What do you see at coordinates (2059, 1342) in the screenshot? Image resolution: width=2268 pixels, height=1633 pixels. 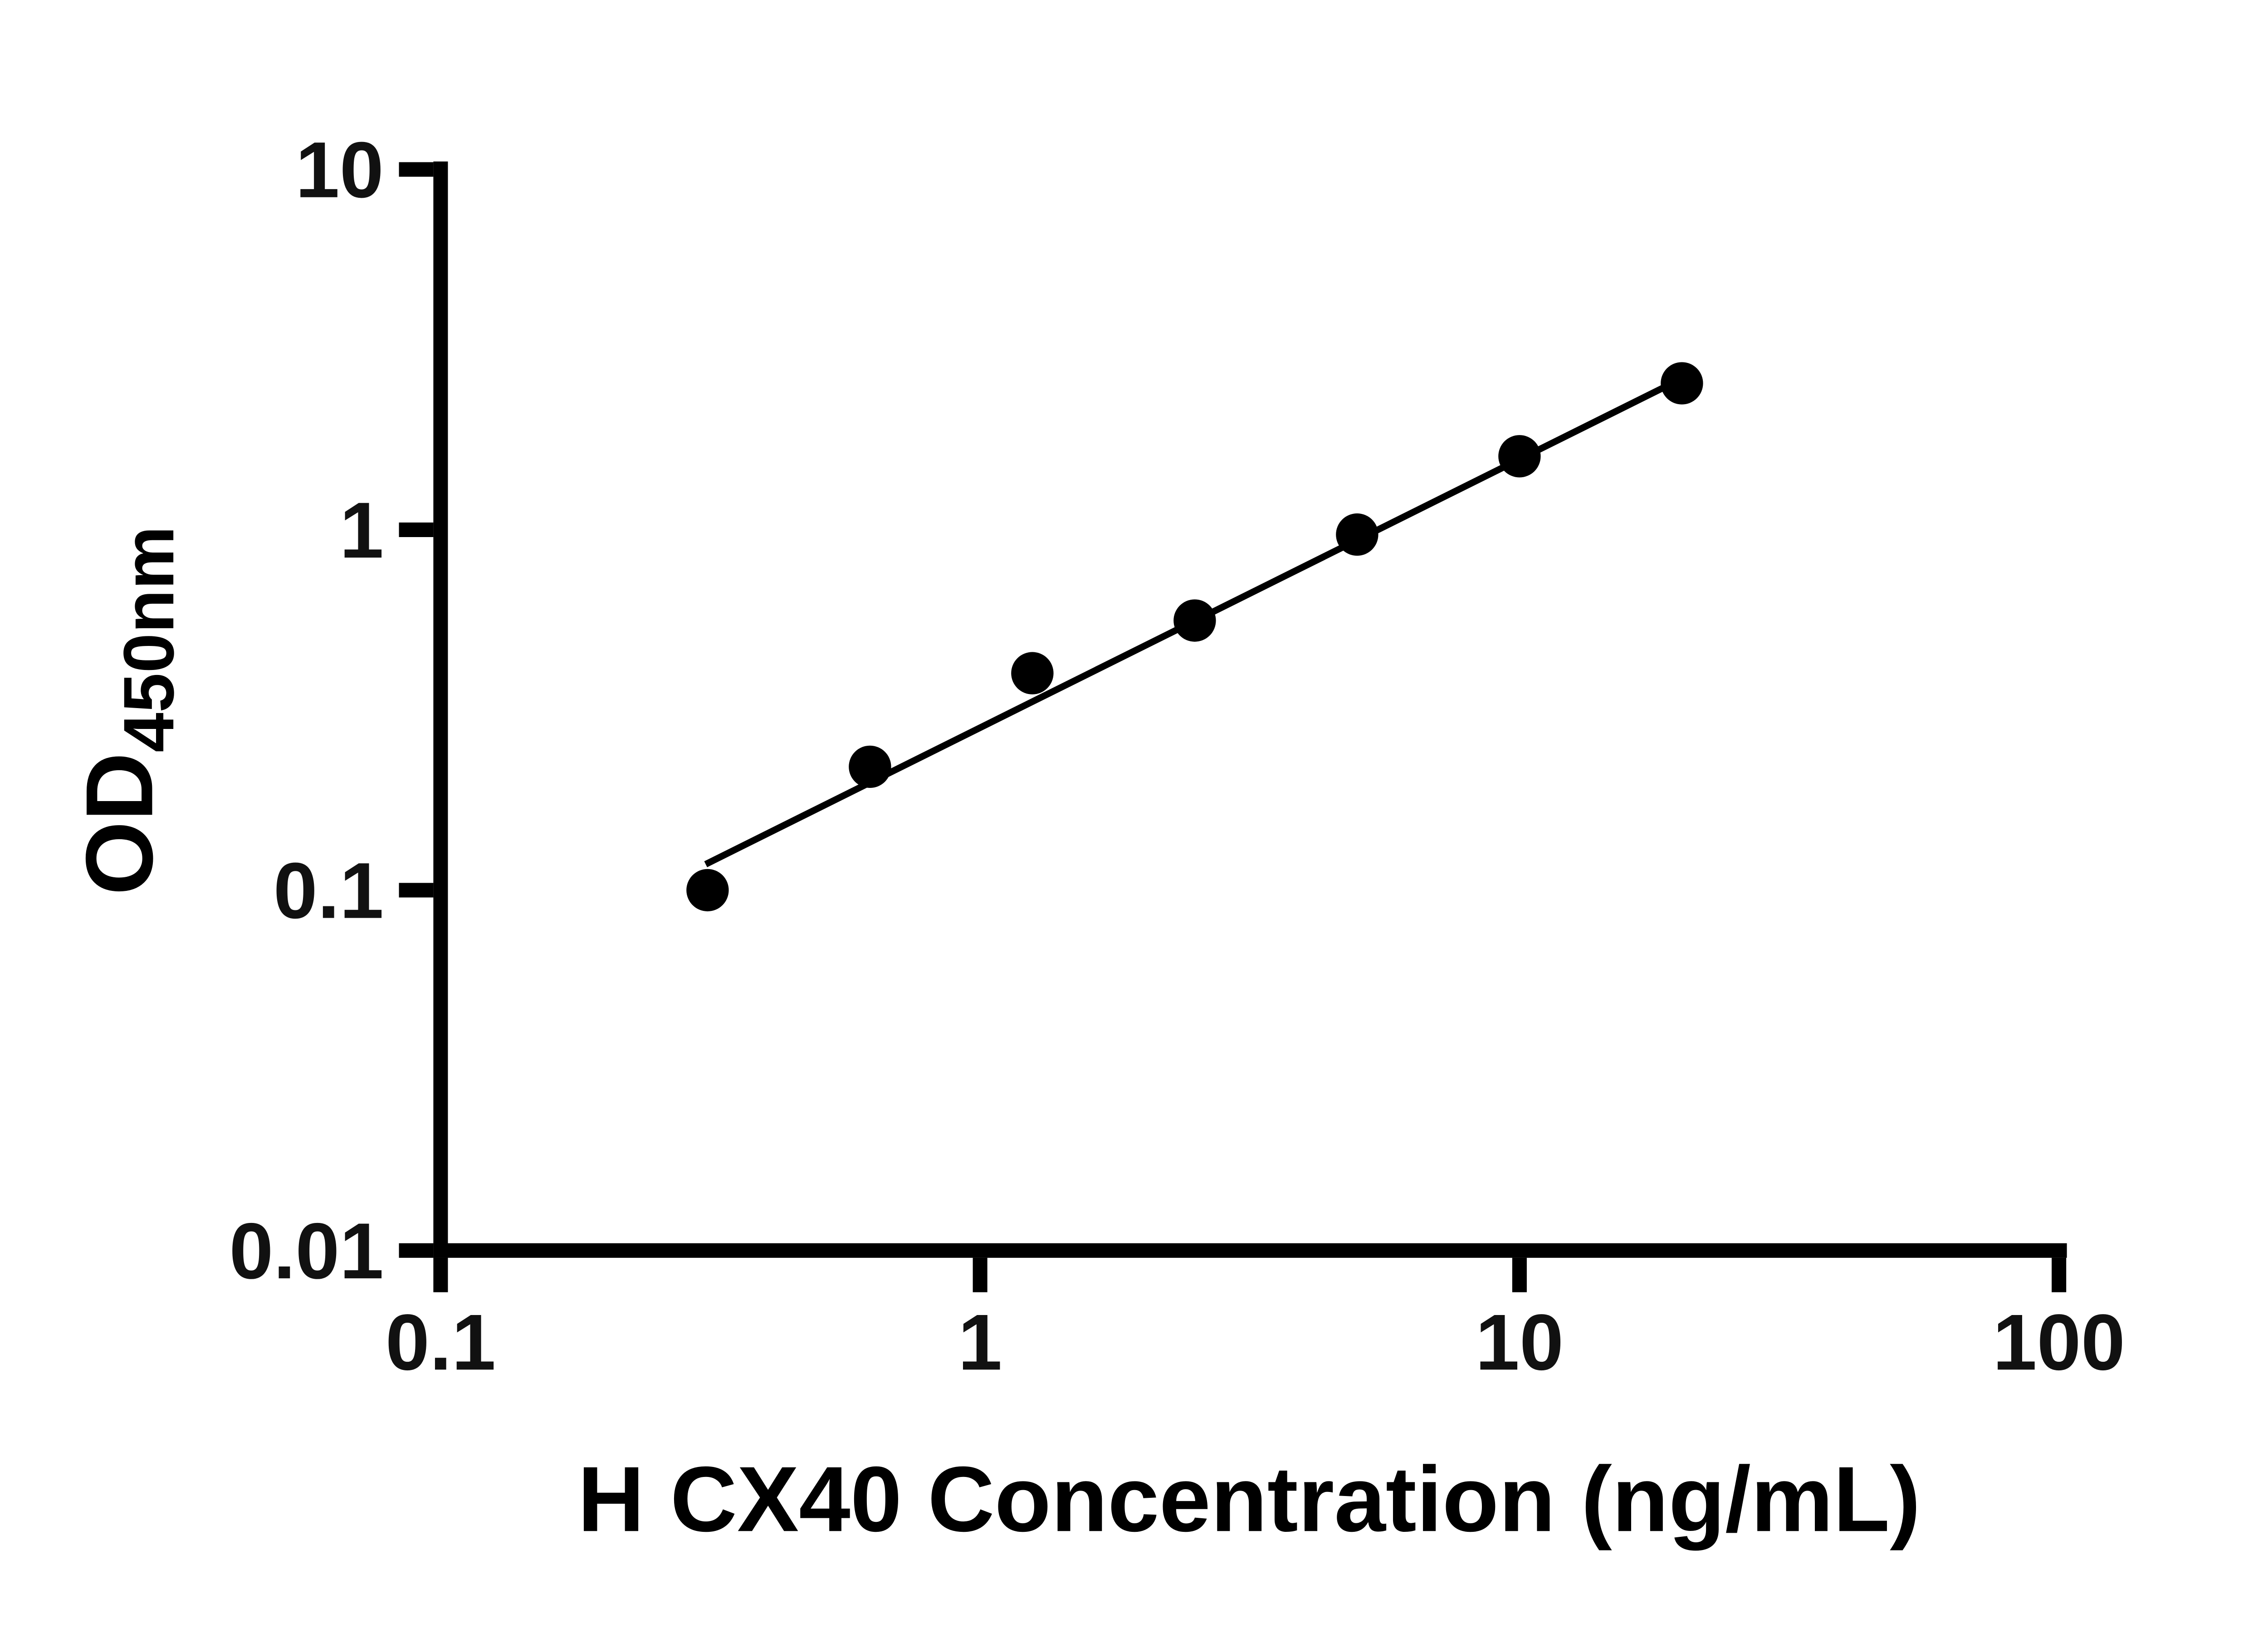 I see `x-tick-label: 100` at bounding box center [2059, 1342].